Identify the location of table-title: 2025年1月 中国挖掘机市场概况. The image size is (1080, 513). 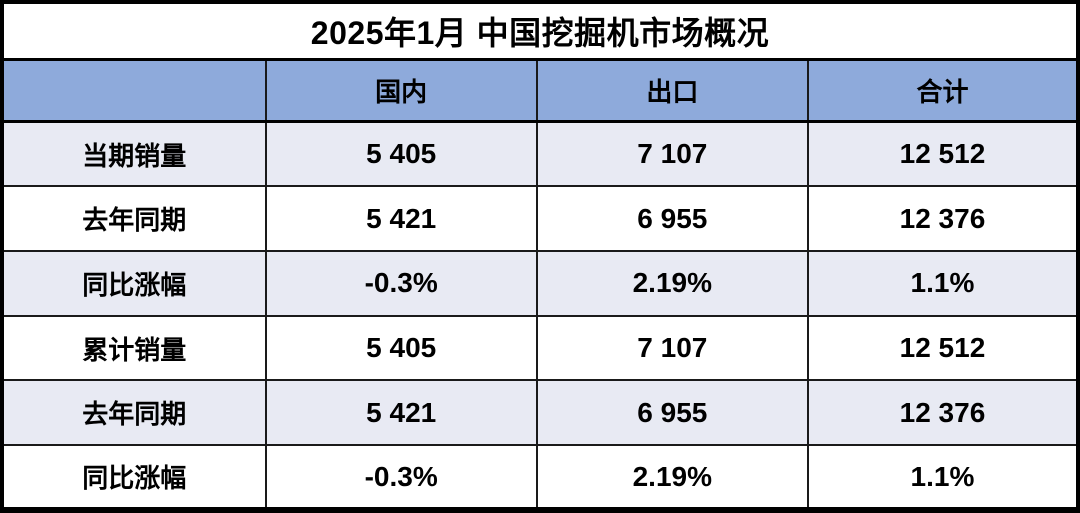
(540, 31).